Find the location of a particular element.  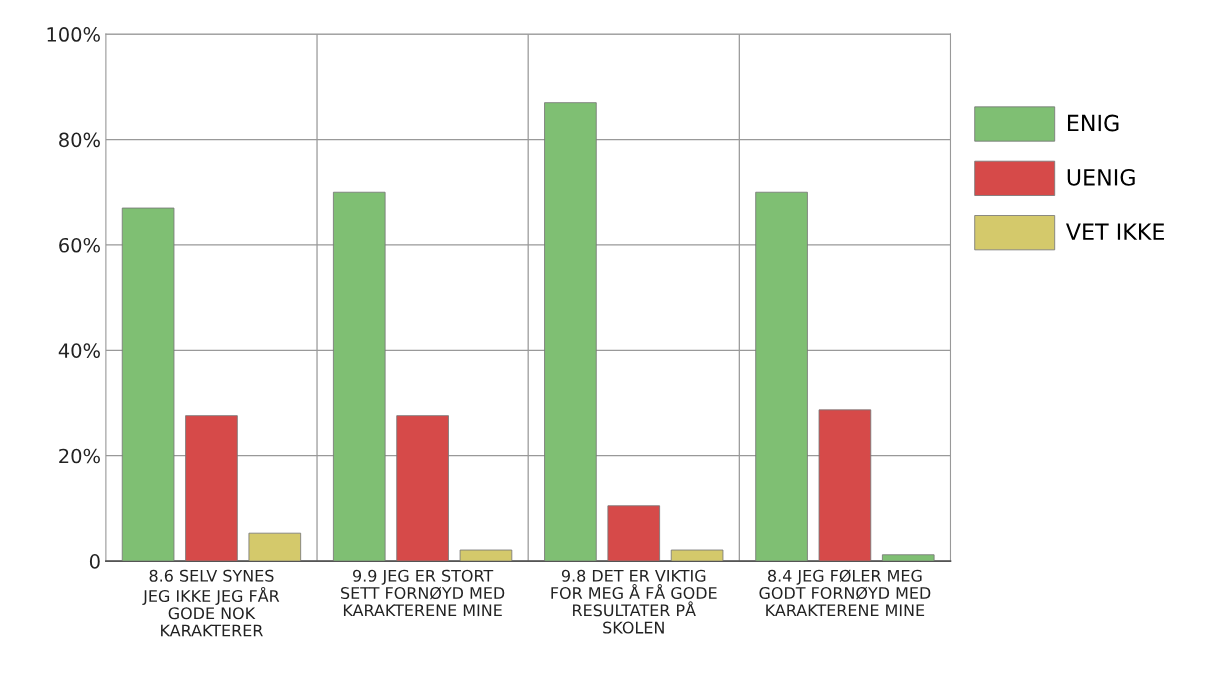

legend-label: ENIG is located at coordinates (1093, 123).